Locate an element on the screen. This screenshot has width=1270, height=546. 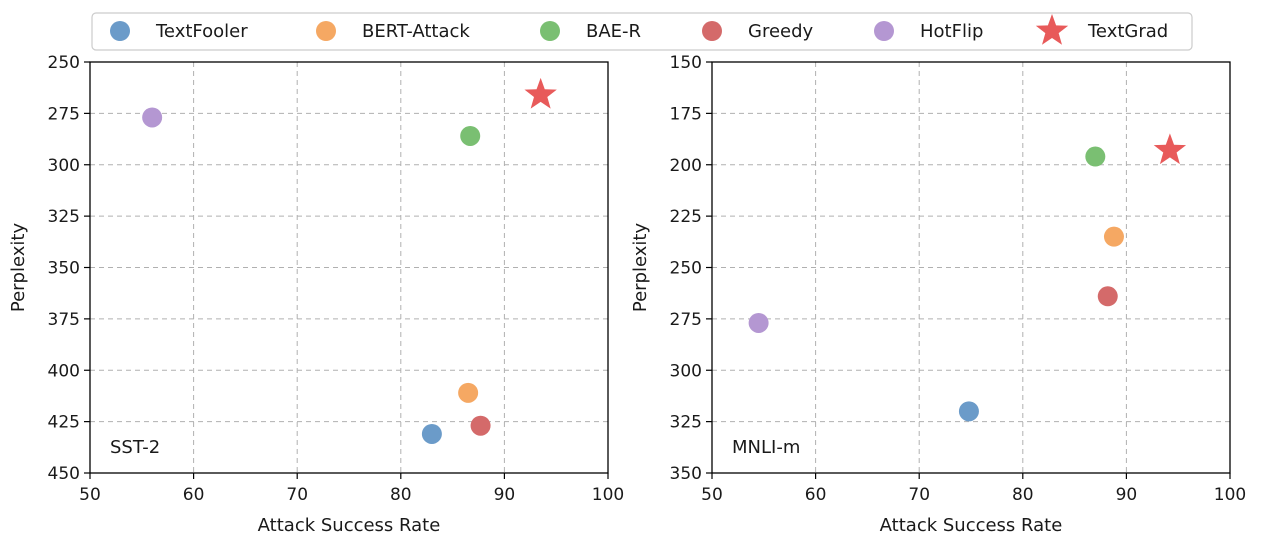
panel-label: SST-2 is located at coordinates (135, 447).